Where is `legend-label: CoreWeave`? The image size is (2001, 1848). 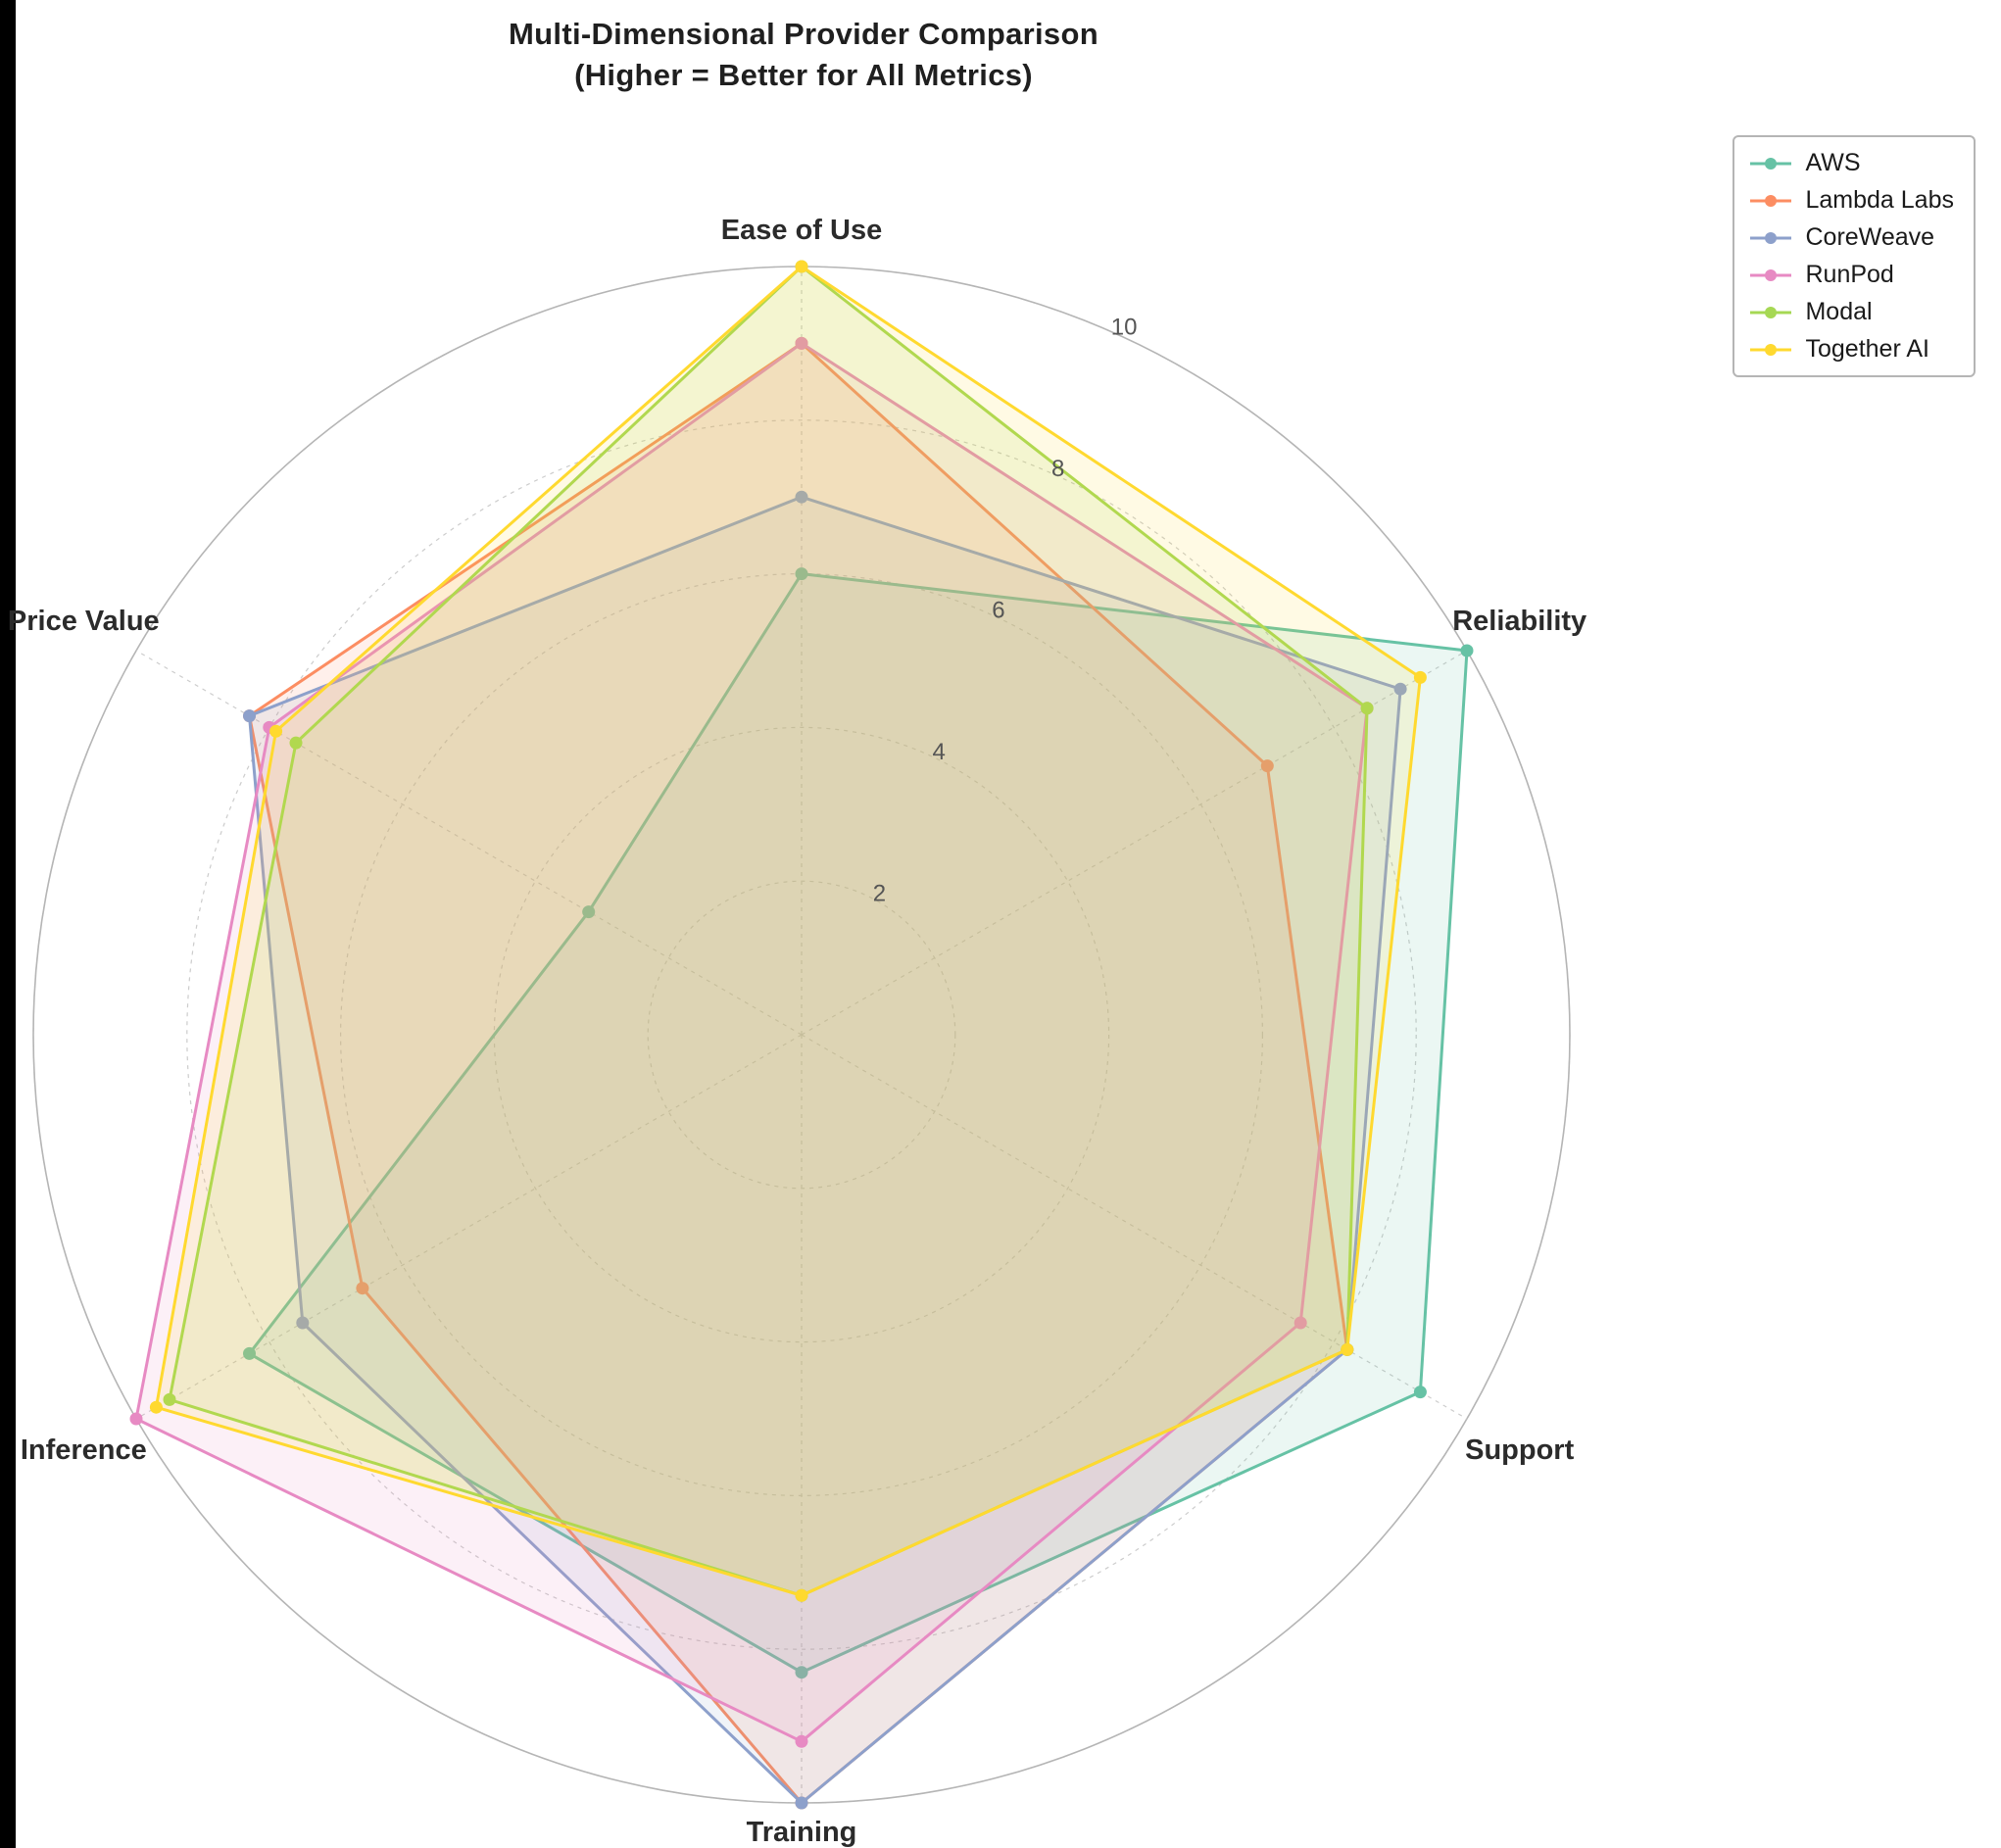 legend-label: CoreWeave is located at coordinates (1870, 237).